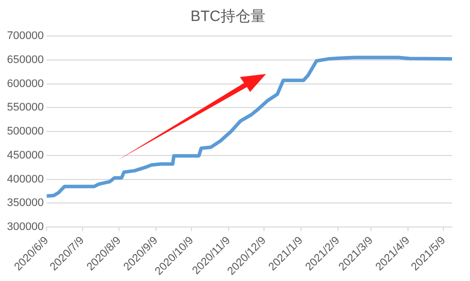  I want to click on y-tick-label: 650000, so click(25, 60).